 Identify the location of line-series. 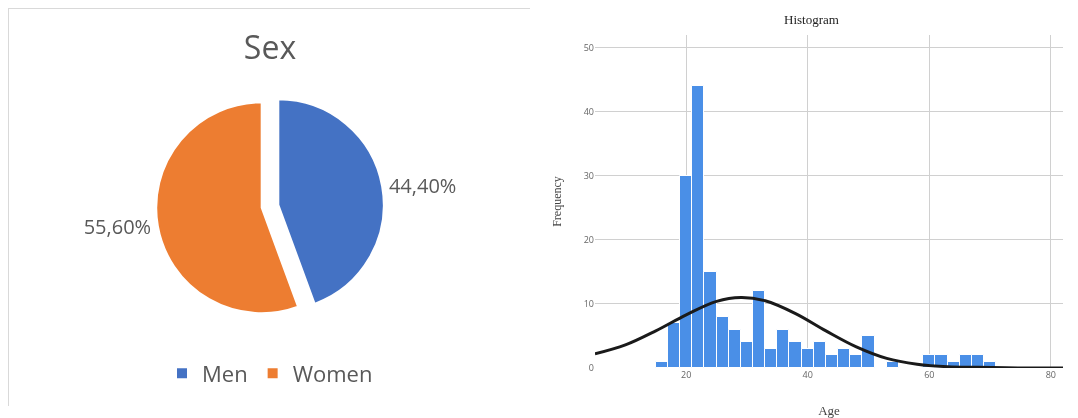
(829, 332).